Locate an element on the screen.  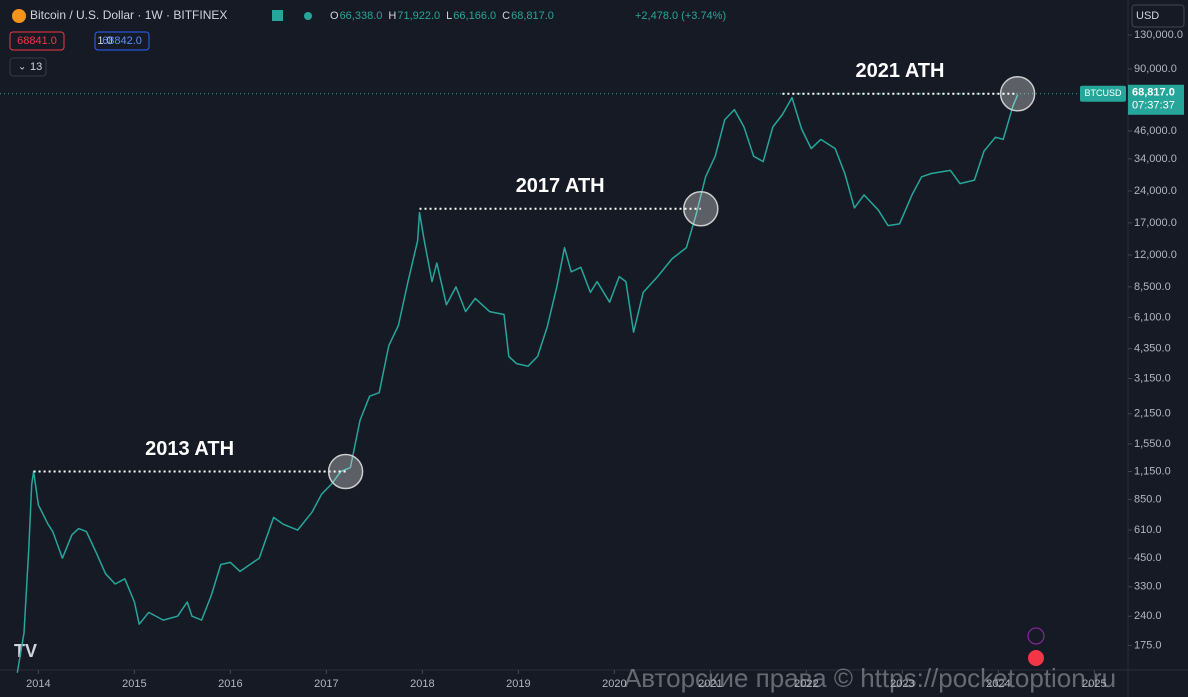
x-tick-label: 2015 is located at coordinates (134, 684).